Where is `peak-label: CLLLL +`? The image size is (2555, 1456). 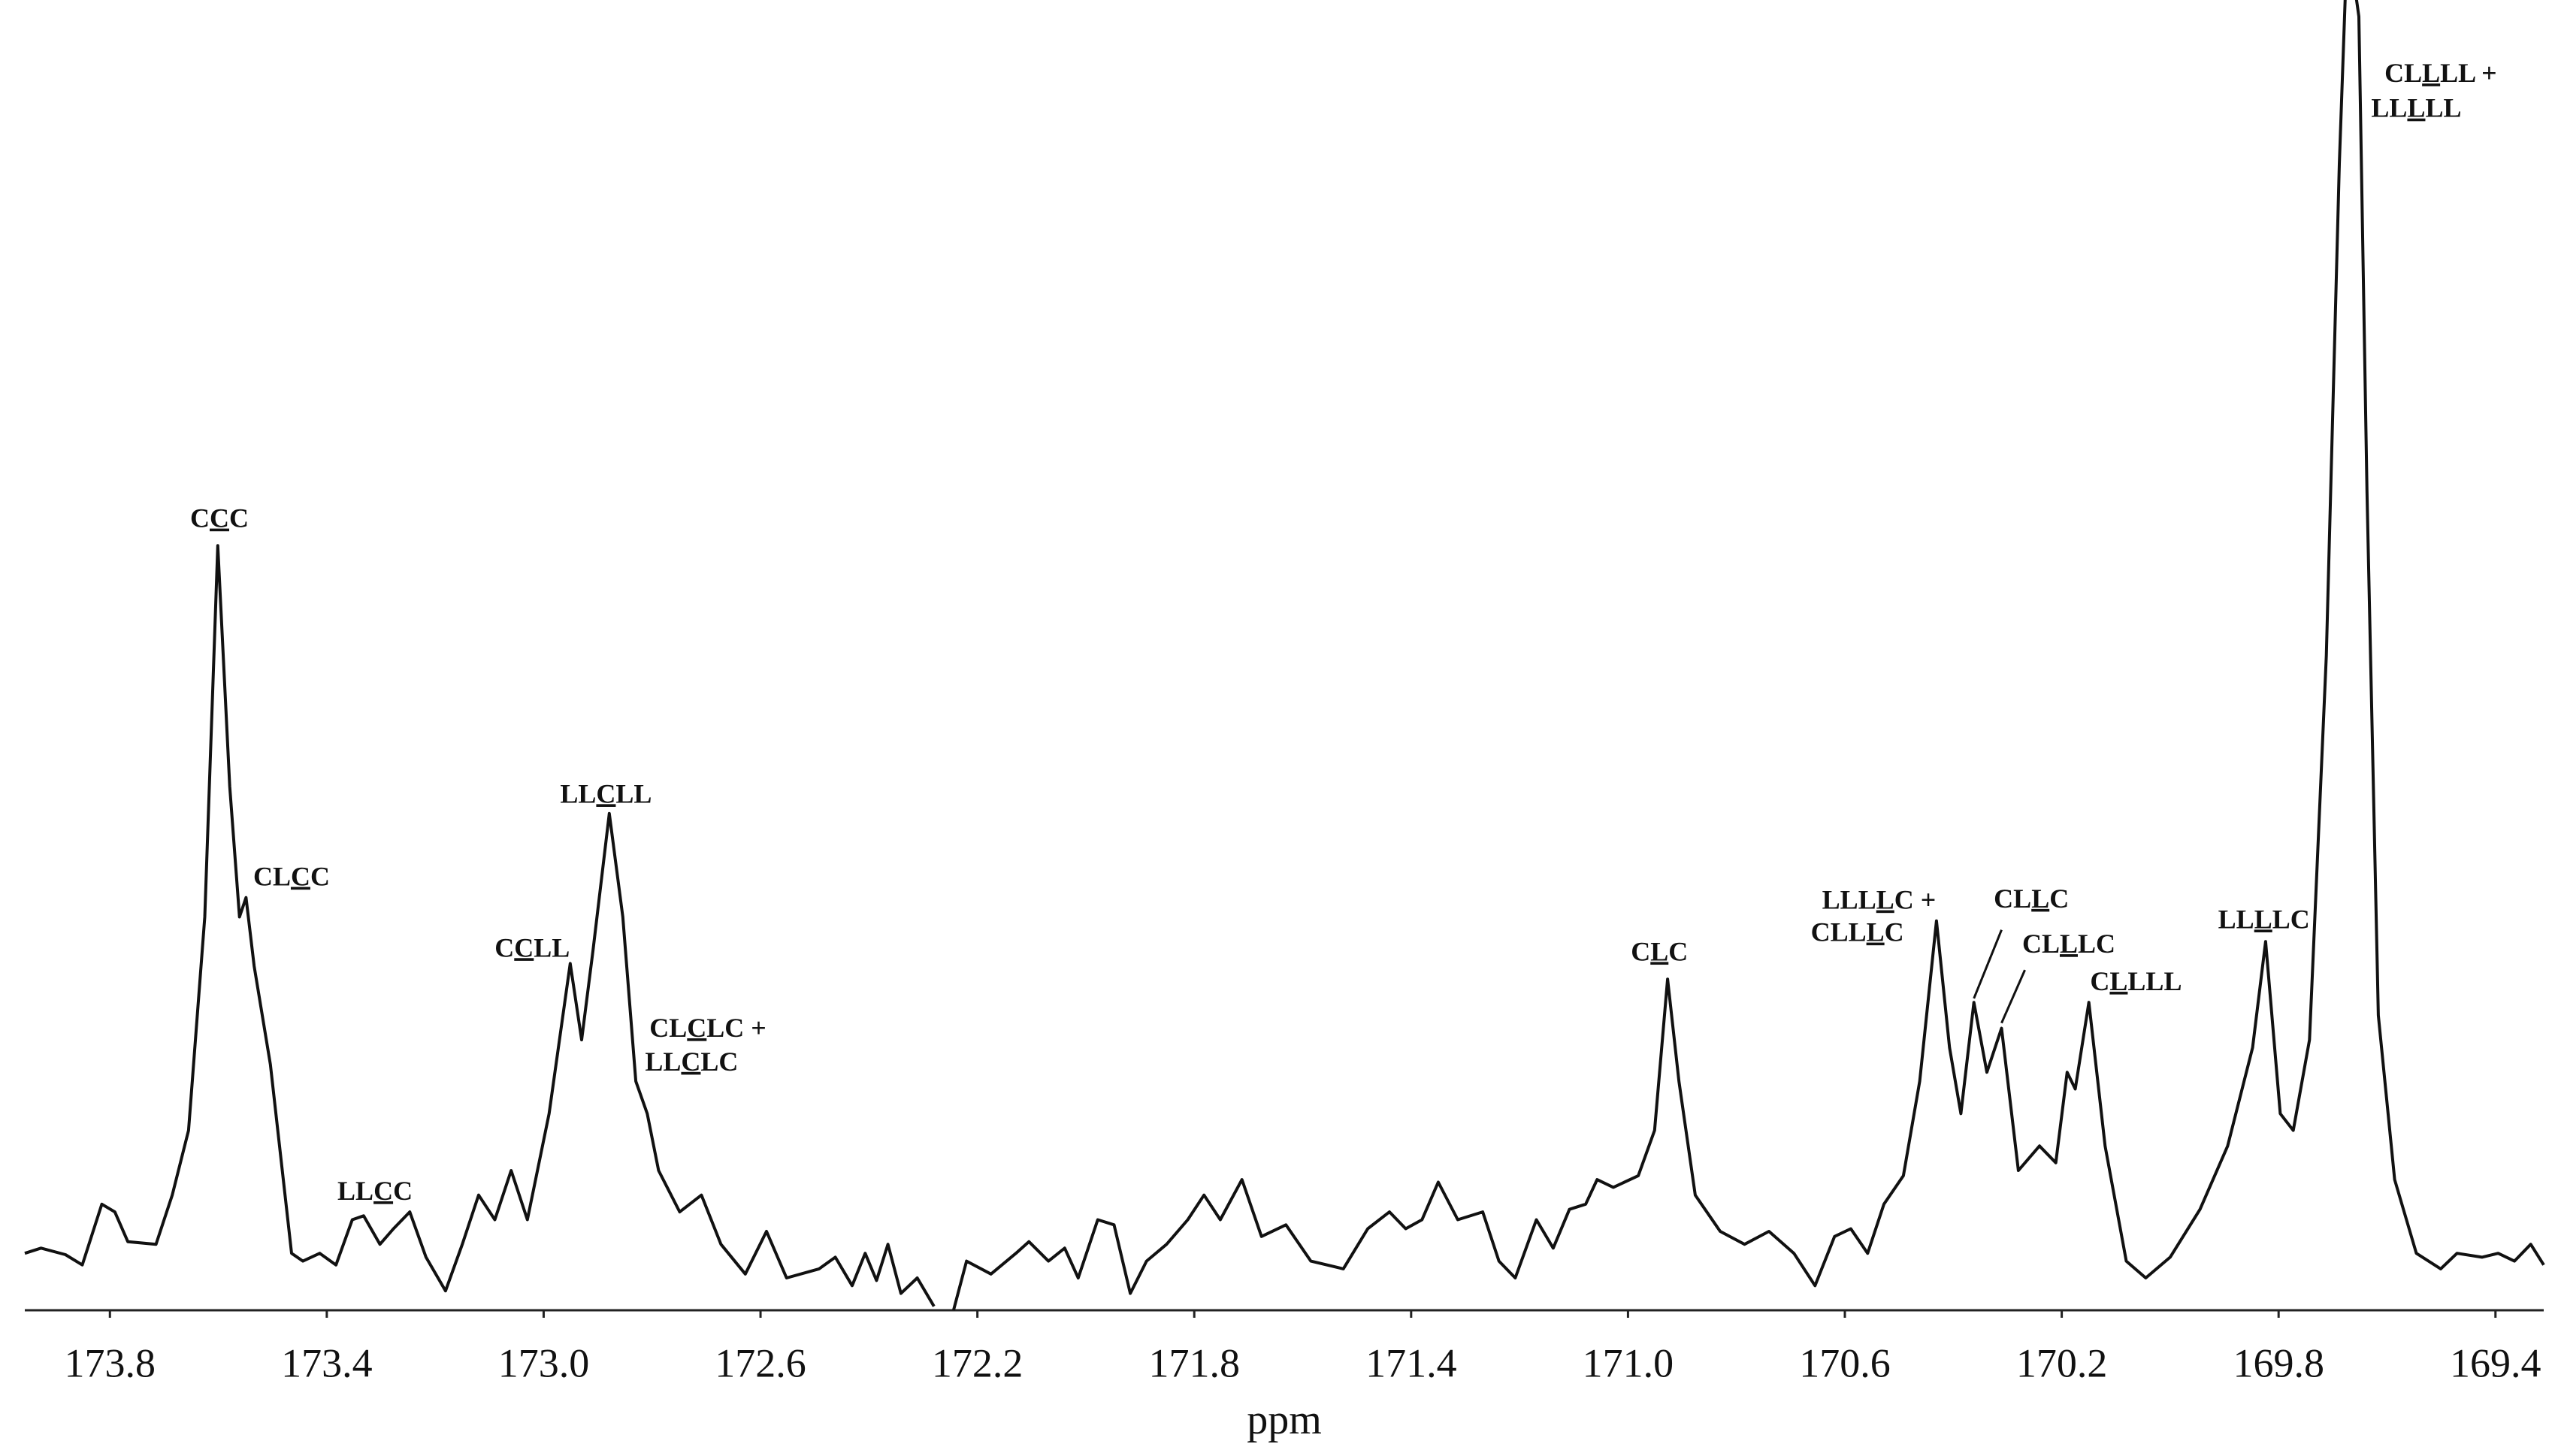
peak-label: CLLLL + is located at coordinates (2440, 73).